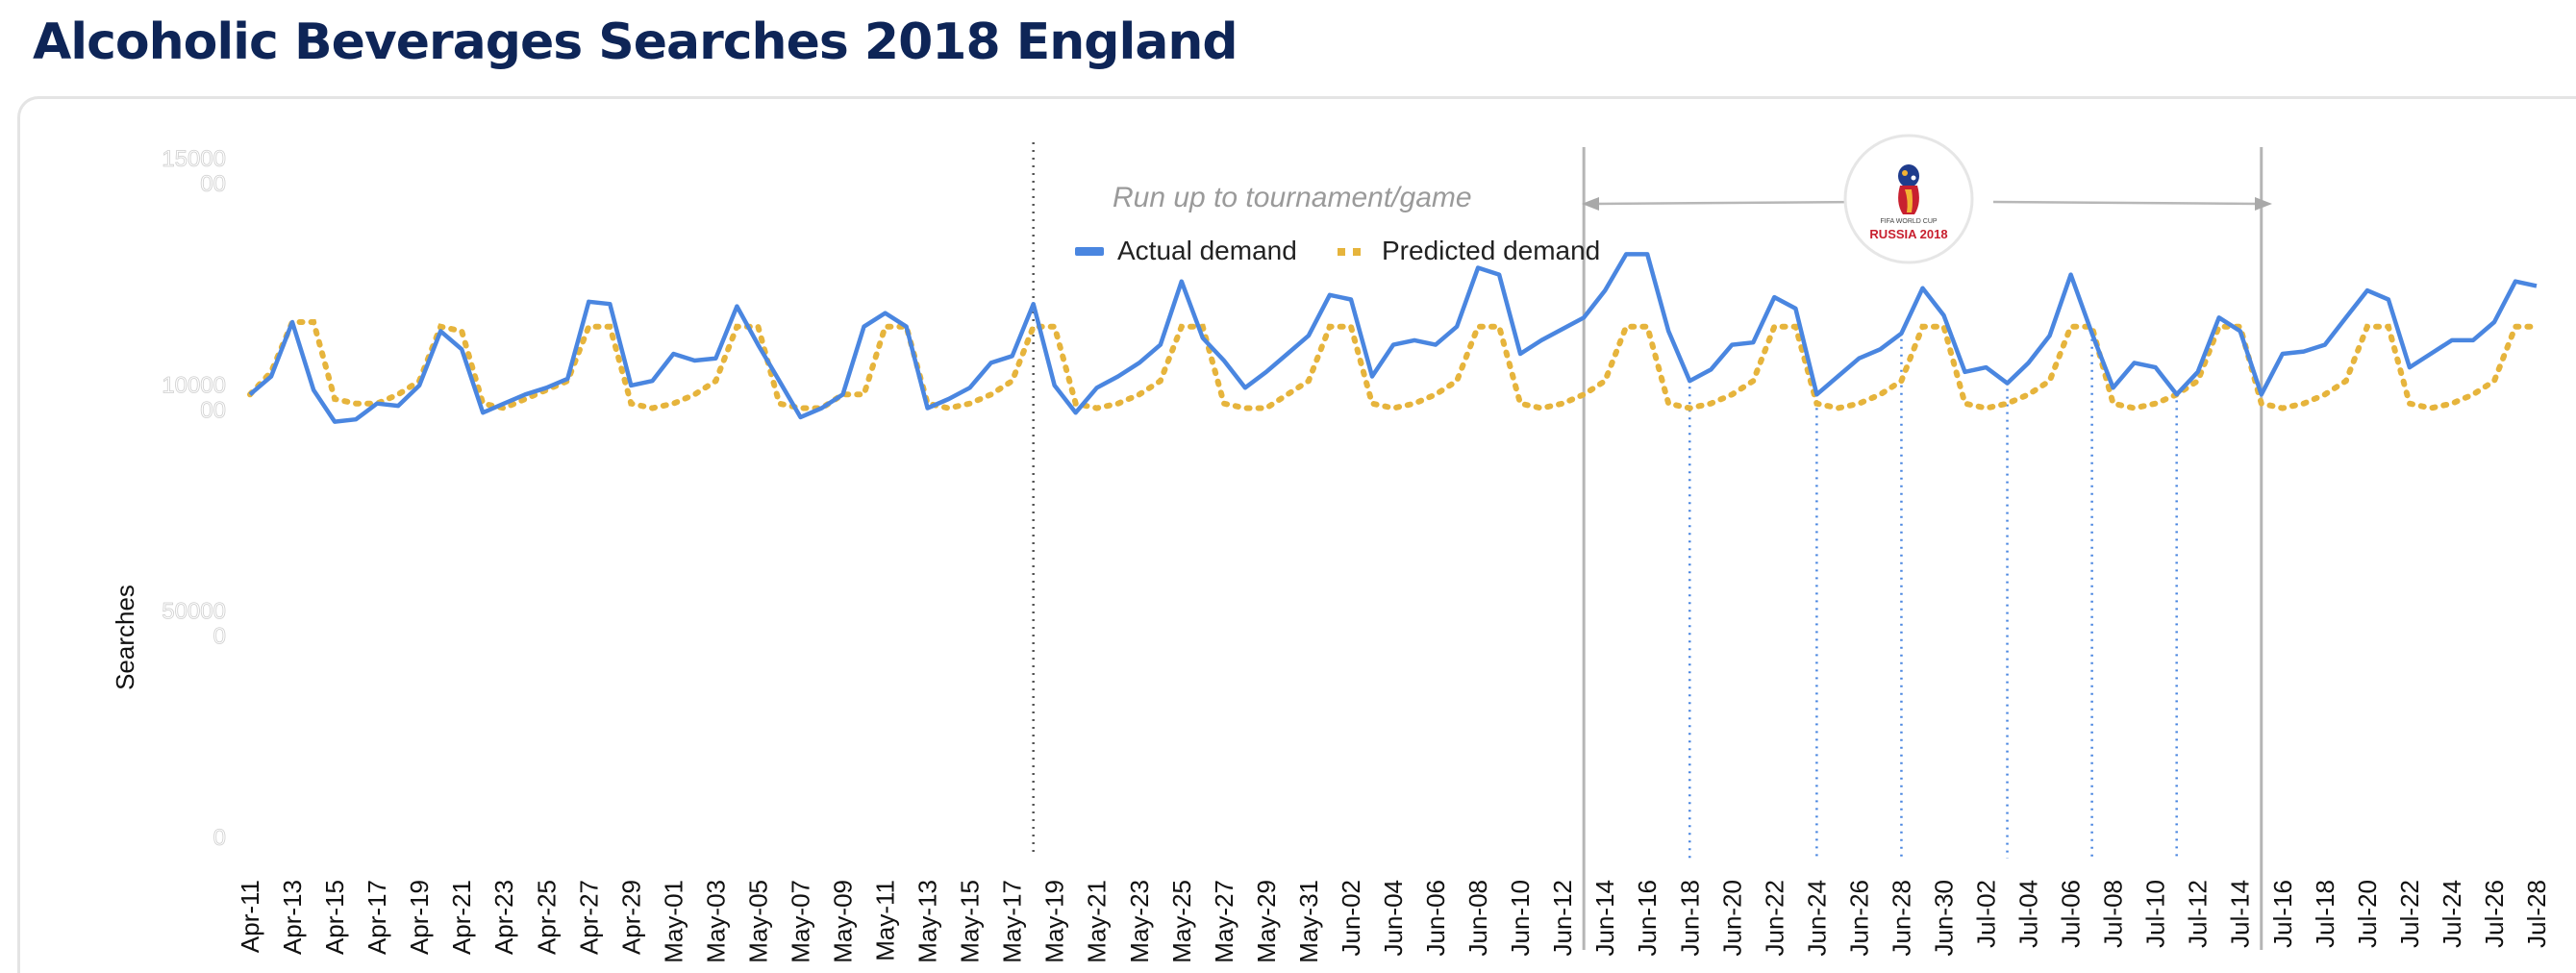 Image resolution: width=2576 pixels, height=973 pixels. Describe the element at coordinates (1266, 921) in the screenshot. I see `x-tick-label: May-29` at that location.